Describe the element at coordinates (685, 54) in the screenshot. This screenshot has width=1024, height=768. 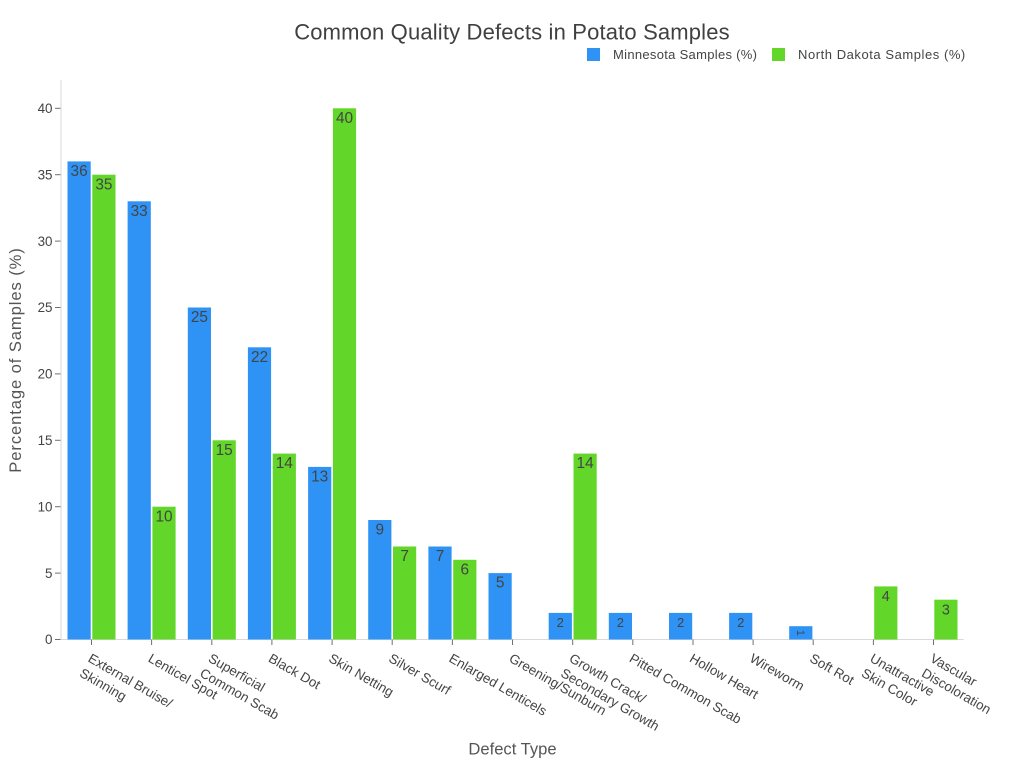
I see `svg-text: Minnesota Samples (%)` at that location.